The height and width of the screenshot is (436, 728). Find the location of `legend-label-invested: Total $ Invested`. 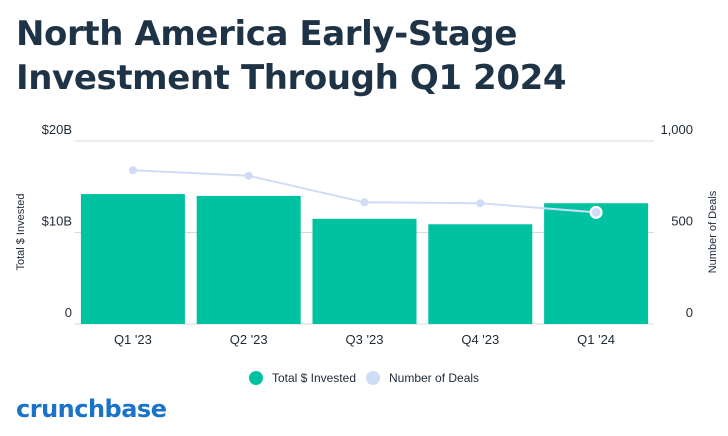

legend-label-invested: Total $ Invested is located at coordinates (313, 378).